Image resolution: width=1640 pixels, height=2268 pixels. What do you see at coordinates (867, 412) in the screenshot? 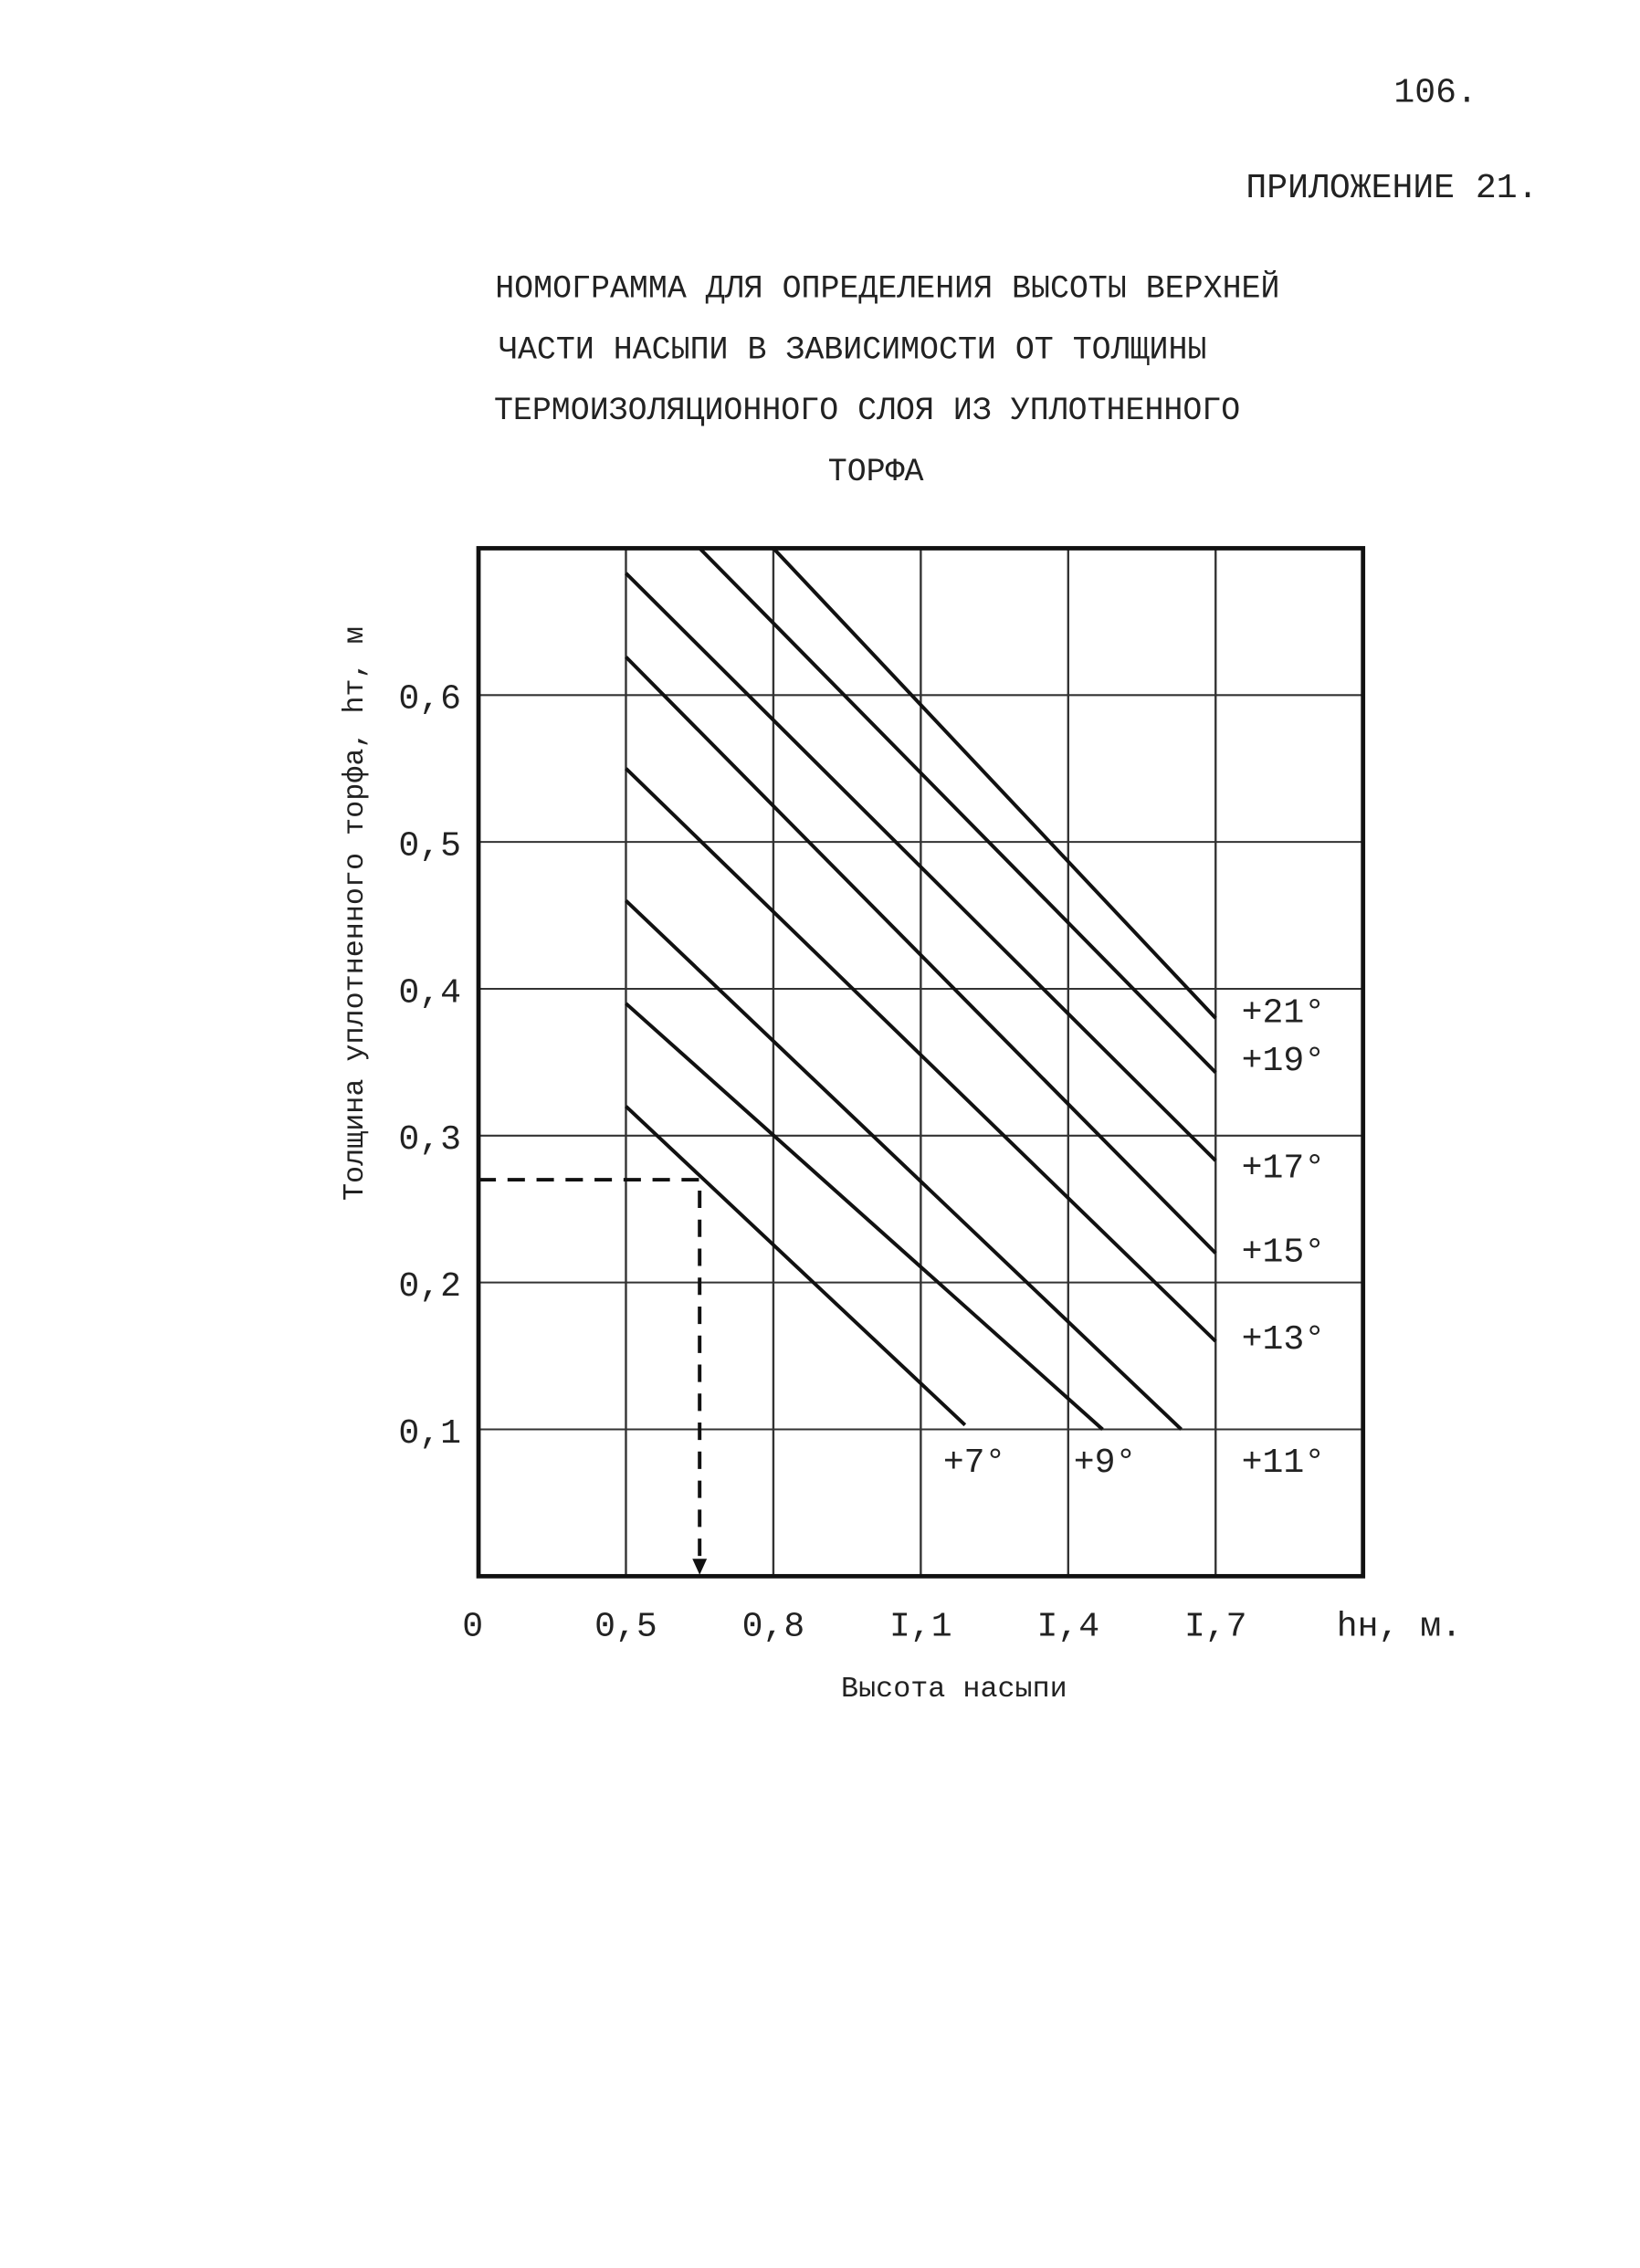
I see `title-line: ТЕРМОИЗОЛЯЦИОННОГО СЛОЯ ИЗ УПЛОТНЕННОГО` at bounding box center [867, 412].